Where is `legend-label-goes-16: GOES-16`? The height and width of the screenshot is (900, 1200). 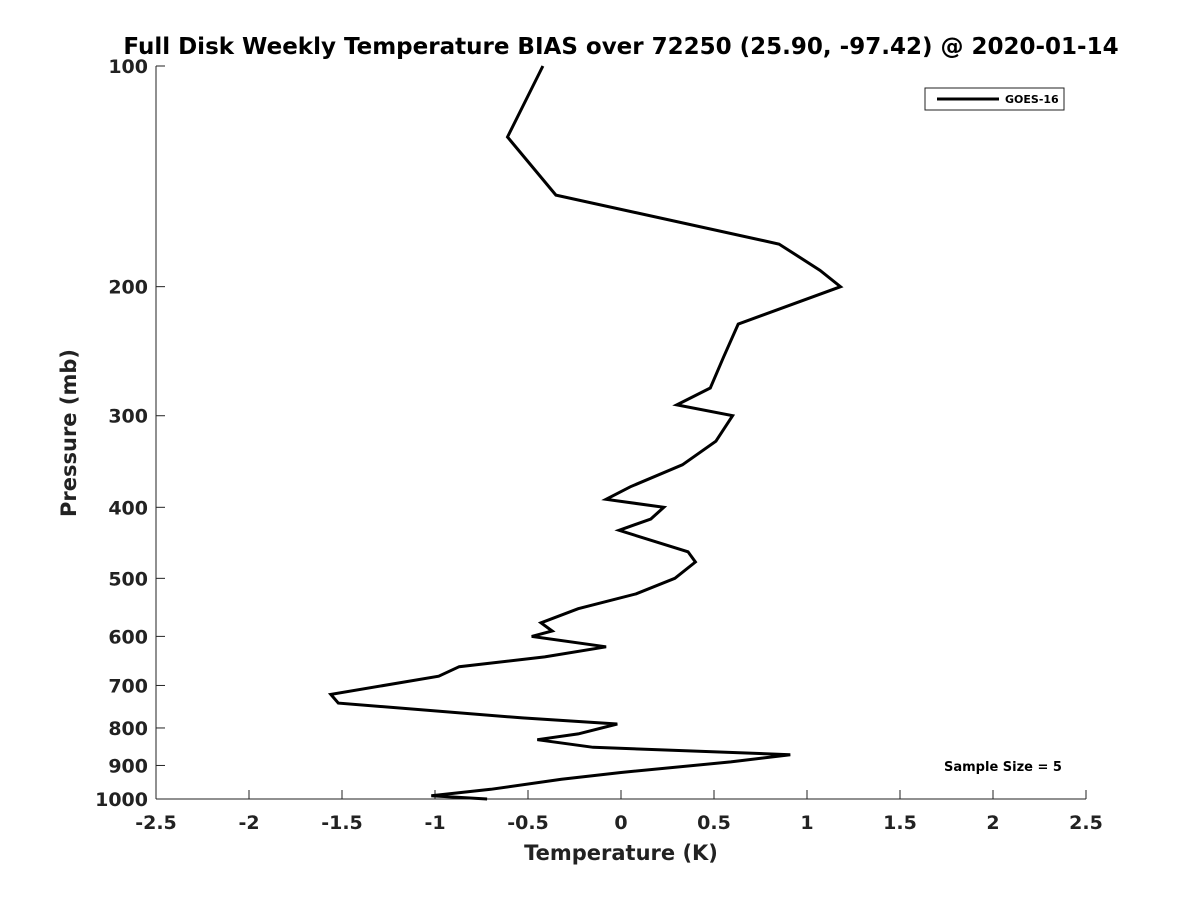
legend-label-goes-16: GOES-16 is located at coordinates (1032, 99).